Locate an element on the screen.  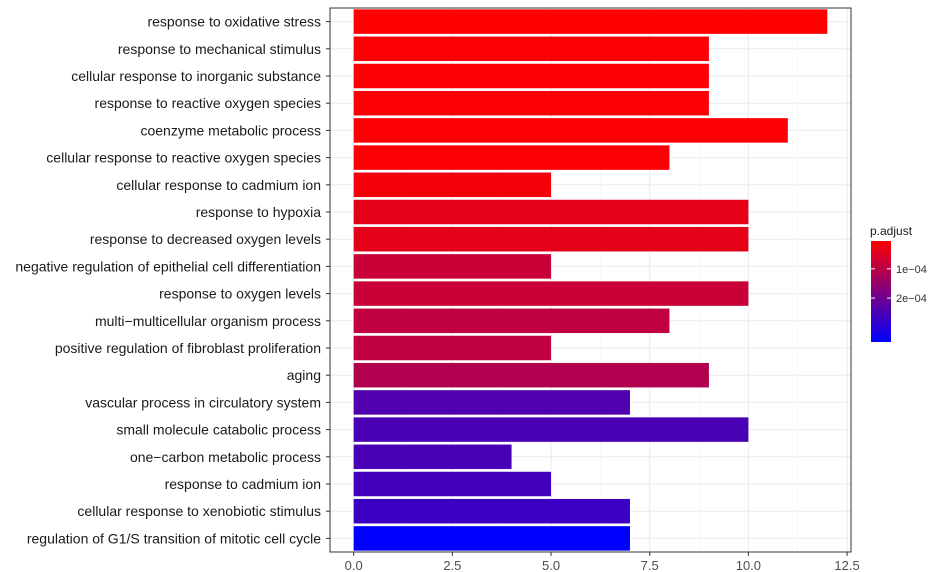
y-tick-label: response to cadmium ion is located at coordinates (243, 484).